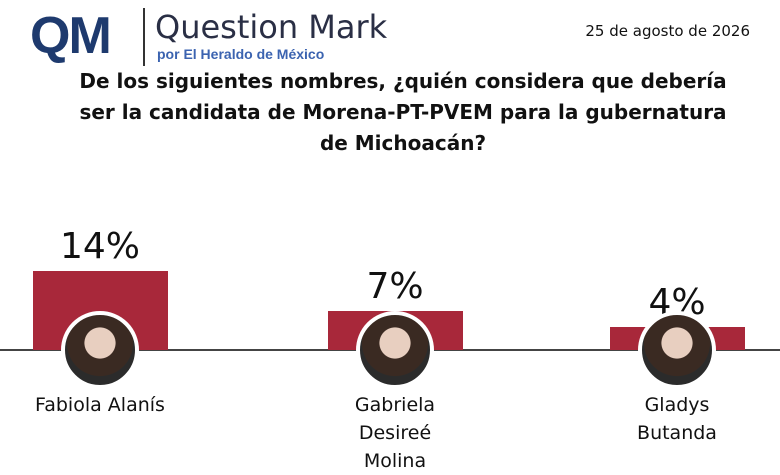  I want to click on category-label: Fabiola Alanís, so click(100, 405).